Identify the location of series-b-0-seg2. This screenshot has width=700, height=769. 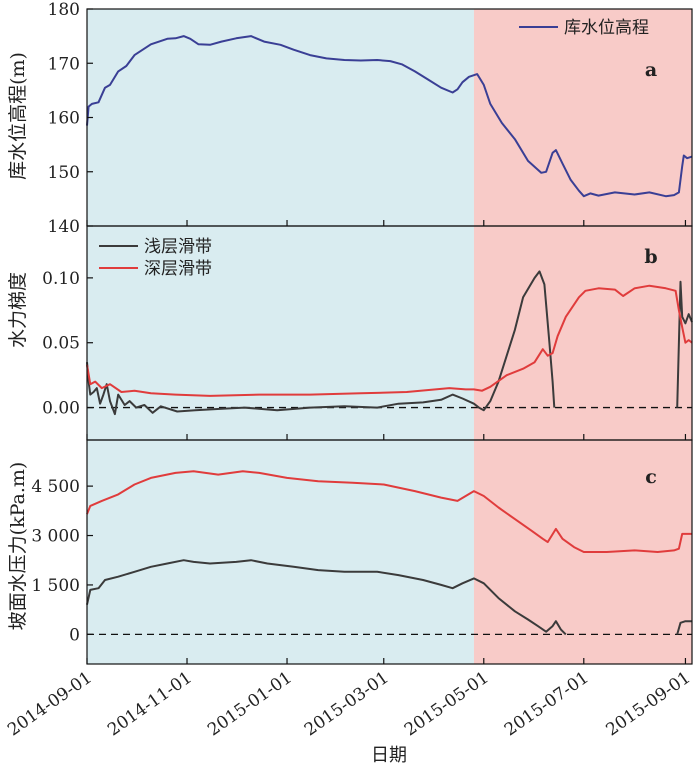
(684, 344).